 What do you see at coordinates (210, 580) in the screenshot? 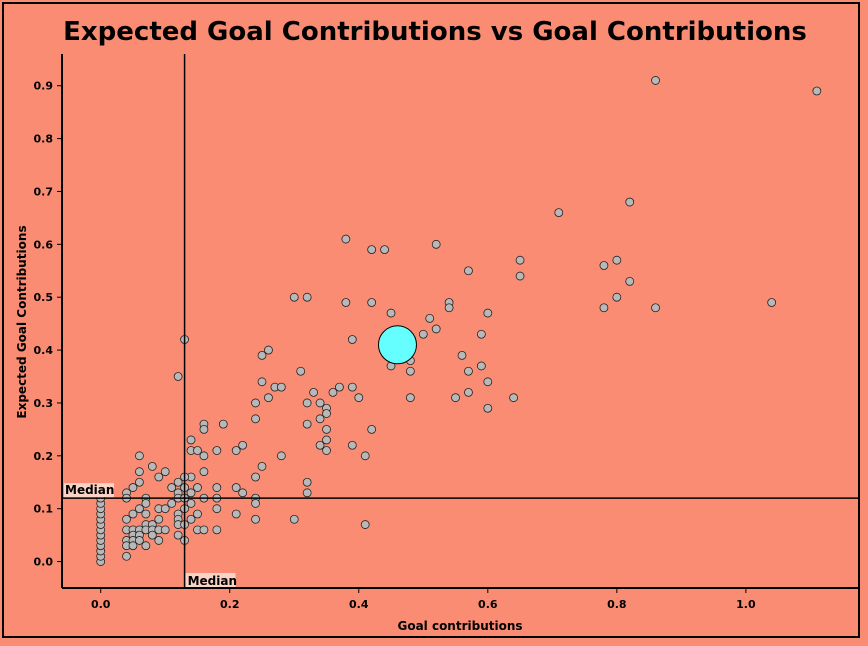
I see `median-vertical-label-bg` at bounding box center [210, 580].